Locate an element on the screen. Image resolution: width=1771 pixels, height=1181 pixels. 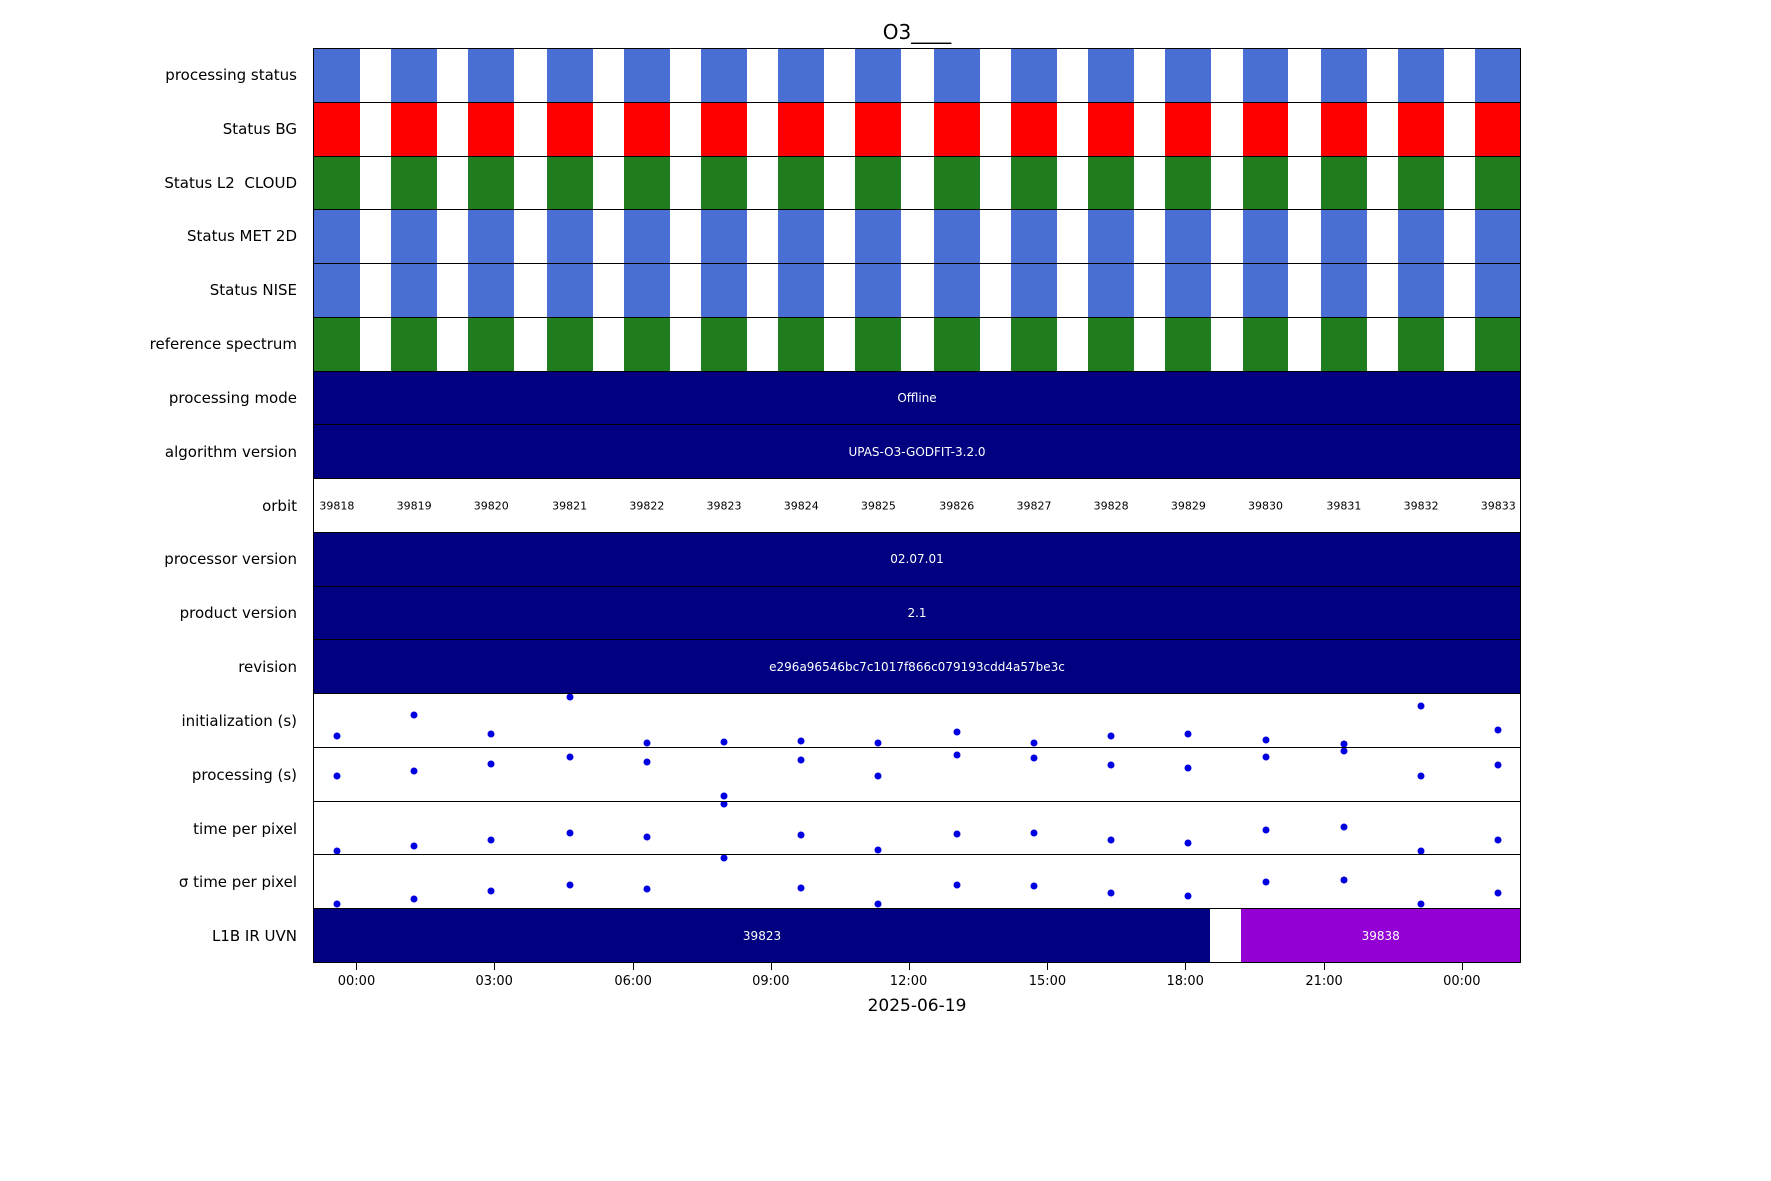
row-l1b-ir-uvn: 39823 39838 is located at coordinates (917, 936).